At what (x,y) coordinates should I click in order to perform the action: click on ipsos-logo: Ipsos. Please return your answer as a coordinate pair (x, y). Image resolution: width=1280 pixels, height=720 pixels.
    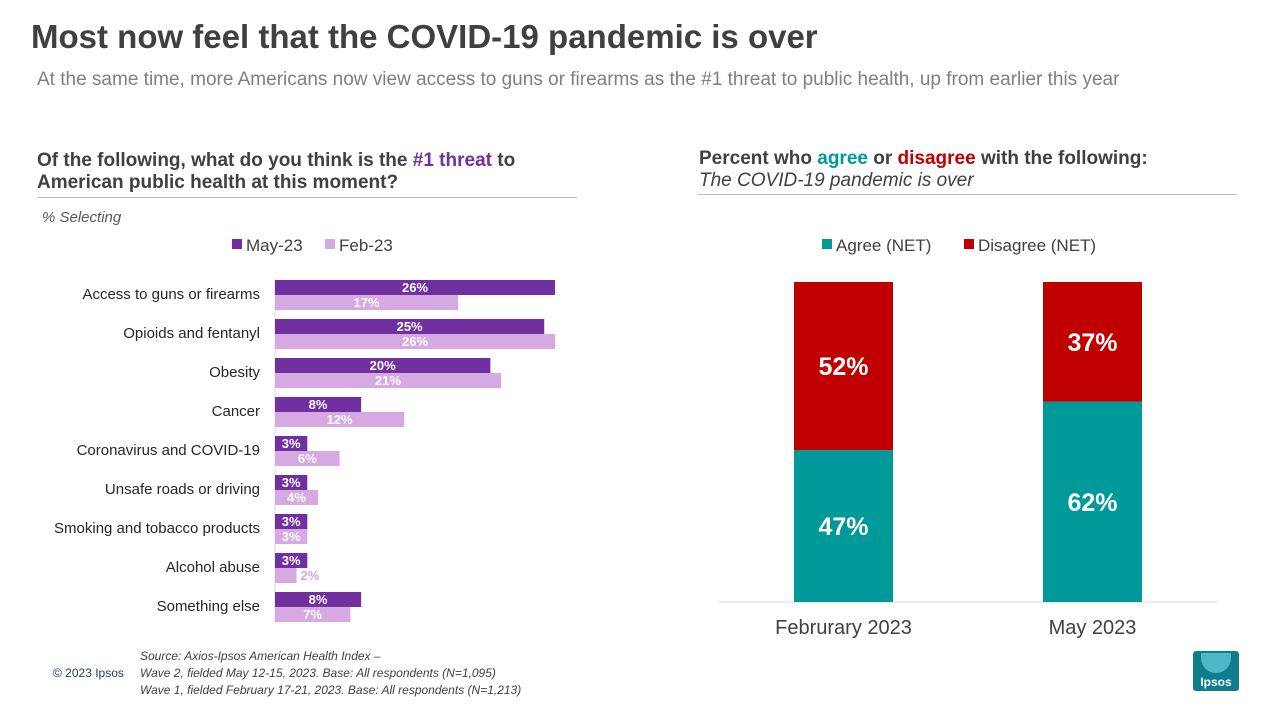
    Looking at the image, I should click on (1216, 671).